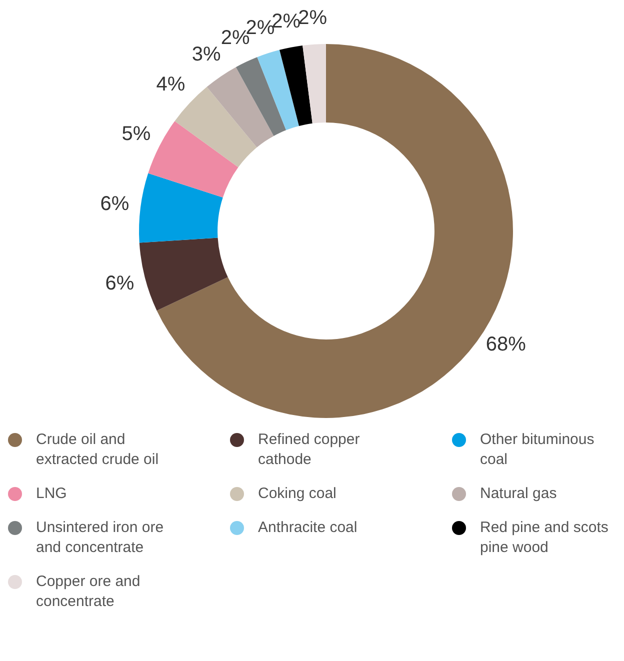  I want to click on legend-label: Refined copper cathode, so click(309, 450).